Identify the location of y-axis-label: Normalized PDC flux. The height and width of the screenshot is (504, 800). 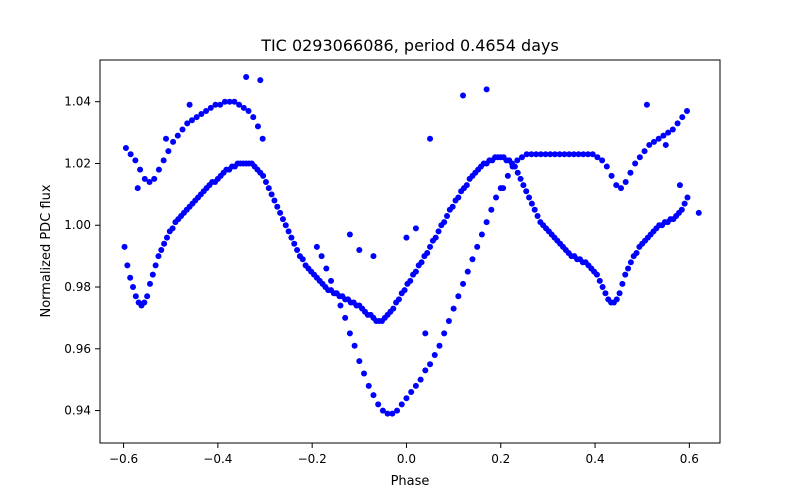
(46, 250).